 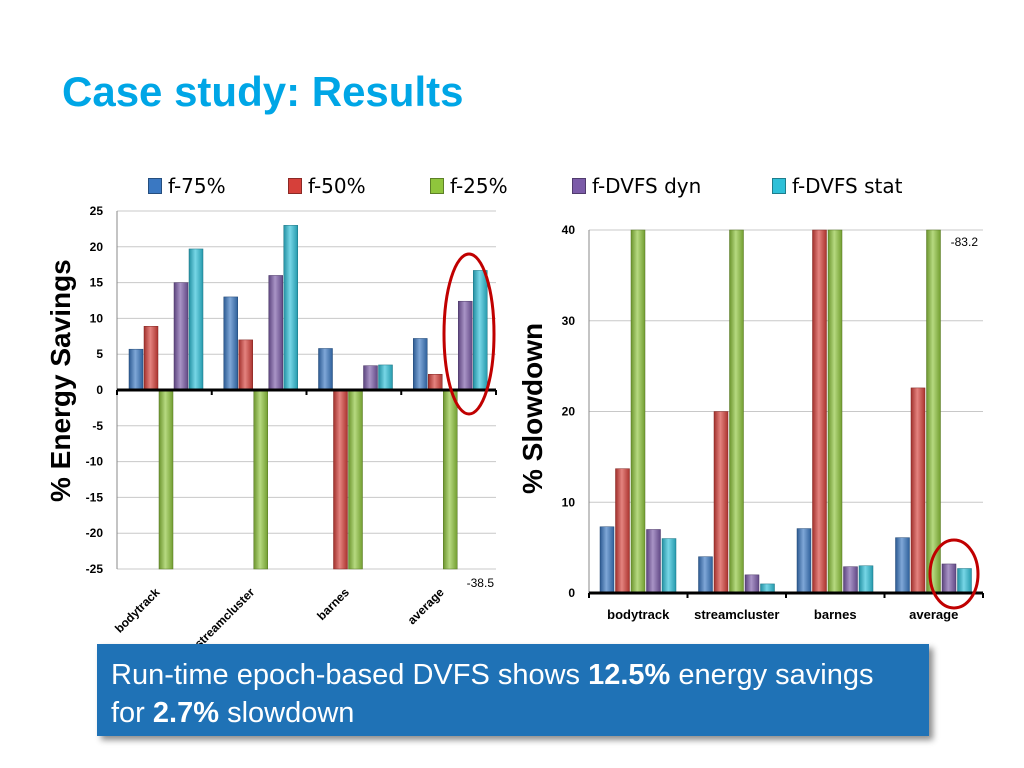 I want to click on legend-item: f-DVFS stat, so click(x=837, y=186).